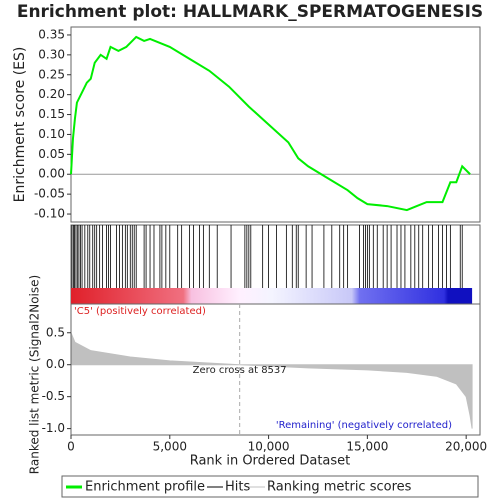 This screenshot has height=500, width=500. What do you see at coordinates (272, 296) in the screenshot?
I see `color-bar` at bounding box center [272, 296].